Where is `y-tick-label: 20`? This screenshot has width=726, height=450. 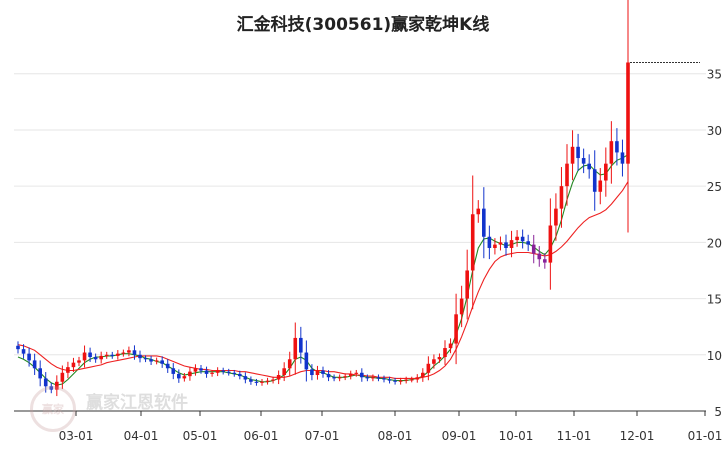
y-tick-label: 20 is located at coordinates (714, 243).